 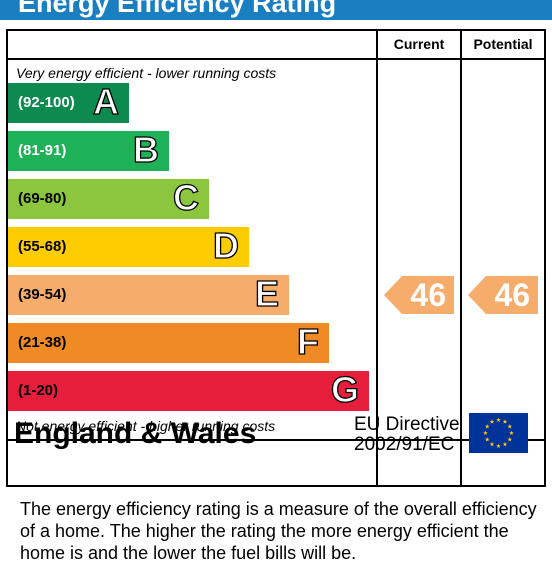 I want to click on rating-band-a: (92-100) A, so click(x=68, y=102).